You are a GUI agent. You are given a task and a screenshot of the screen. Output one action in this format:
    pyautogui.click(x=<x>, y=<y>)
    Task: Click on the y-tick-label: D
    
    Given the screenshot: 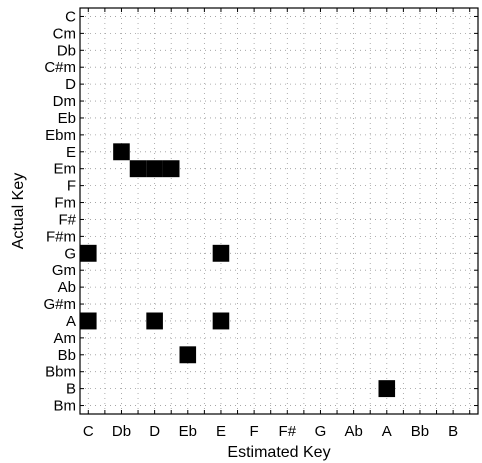 What is the action you would take?
    pyautogui.click(x=70, y=84)
    